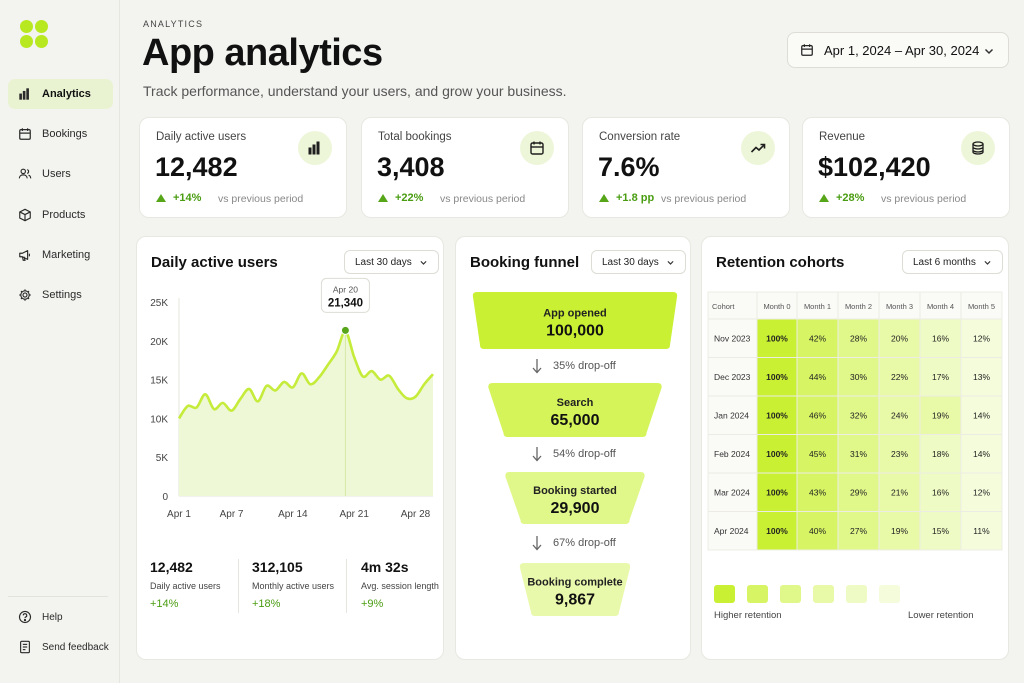  Describe the element at coordinates (345, 330) in the screenshot. I see `highlight-point` at that location.